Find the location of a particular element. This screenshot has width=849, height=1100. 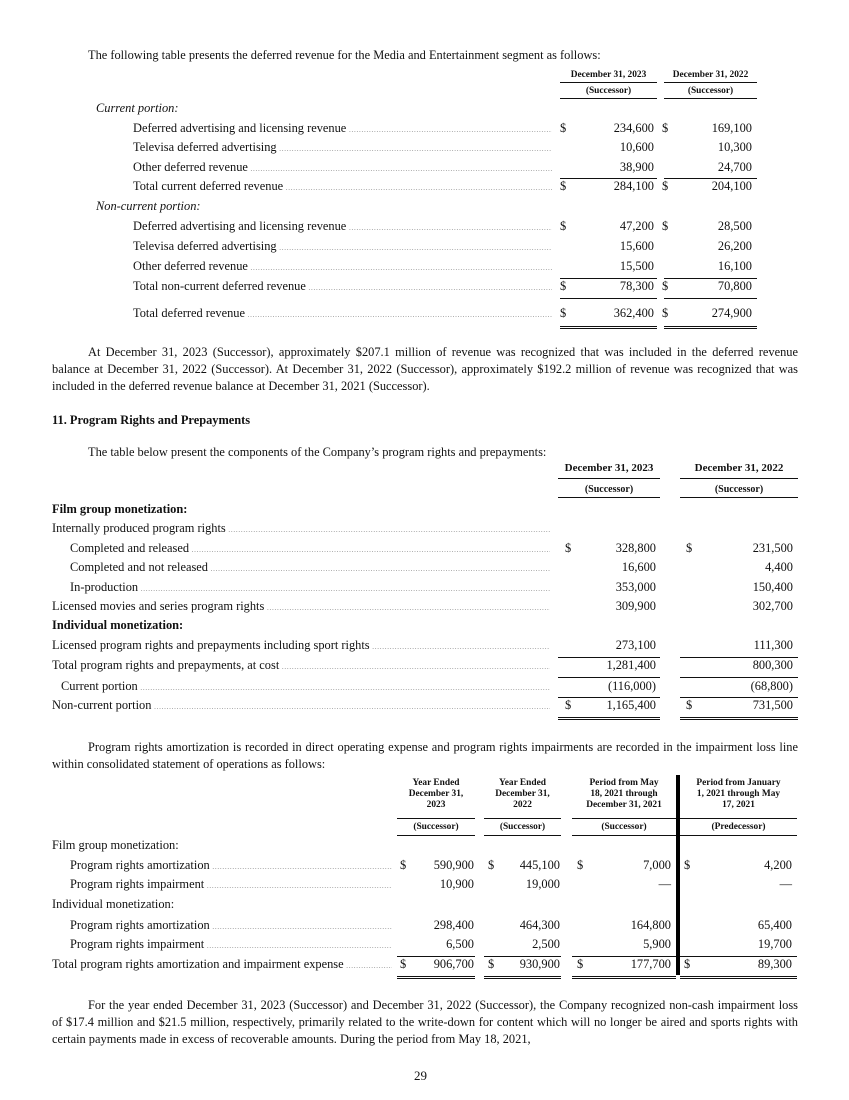

cell-value: 177,700 is located at coordinates (650, 964).